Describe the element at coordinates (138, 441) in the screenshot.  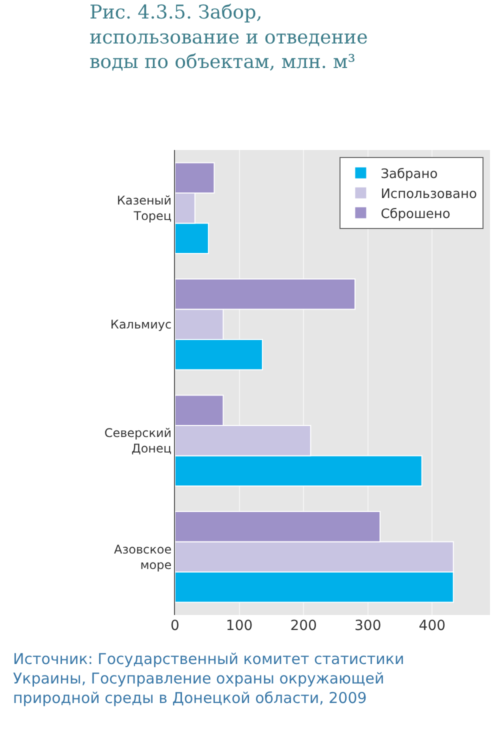
I see `y-tick-label: Северский Донец` at that location.